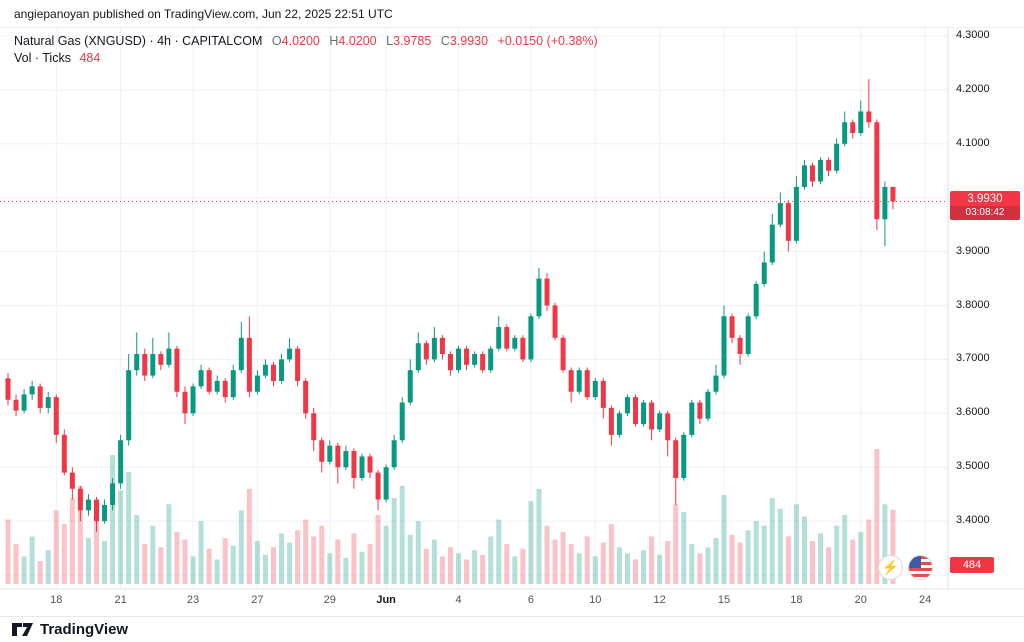 The width and height of the screenshot is (1024, 642). Describe the element at coordinates (357, 41) in the screenshot. I see `high-value: 4.0200` at that location.